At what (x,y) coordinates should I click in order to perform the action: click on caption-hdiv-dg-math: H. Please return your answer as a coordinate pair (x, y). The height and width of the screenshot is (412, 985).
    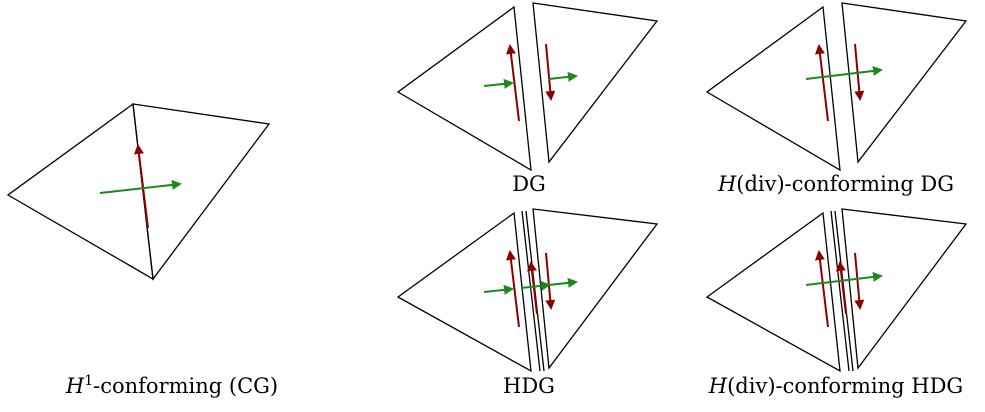
    Looking at the image, I should click on (727, 184).